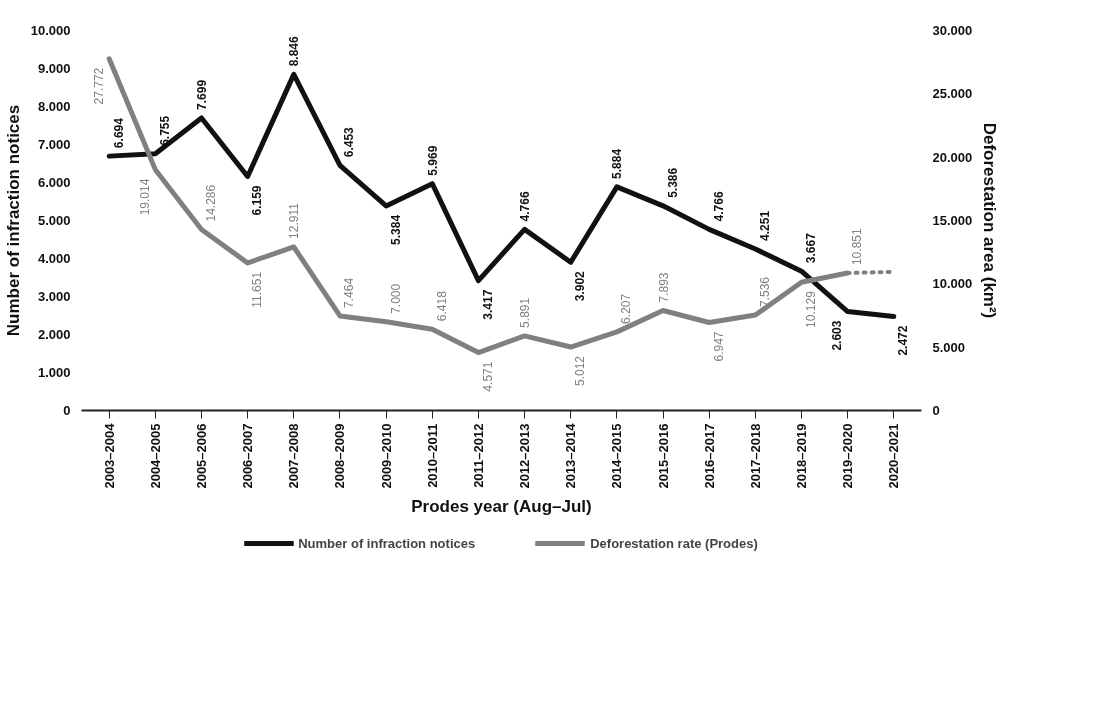 This screenshot has height=708, width=1106. What do you see at coordinates (525, 456) in the screenshot?
I see `x-tick-label: 2012–2013` at bounding box center [525, 456].